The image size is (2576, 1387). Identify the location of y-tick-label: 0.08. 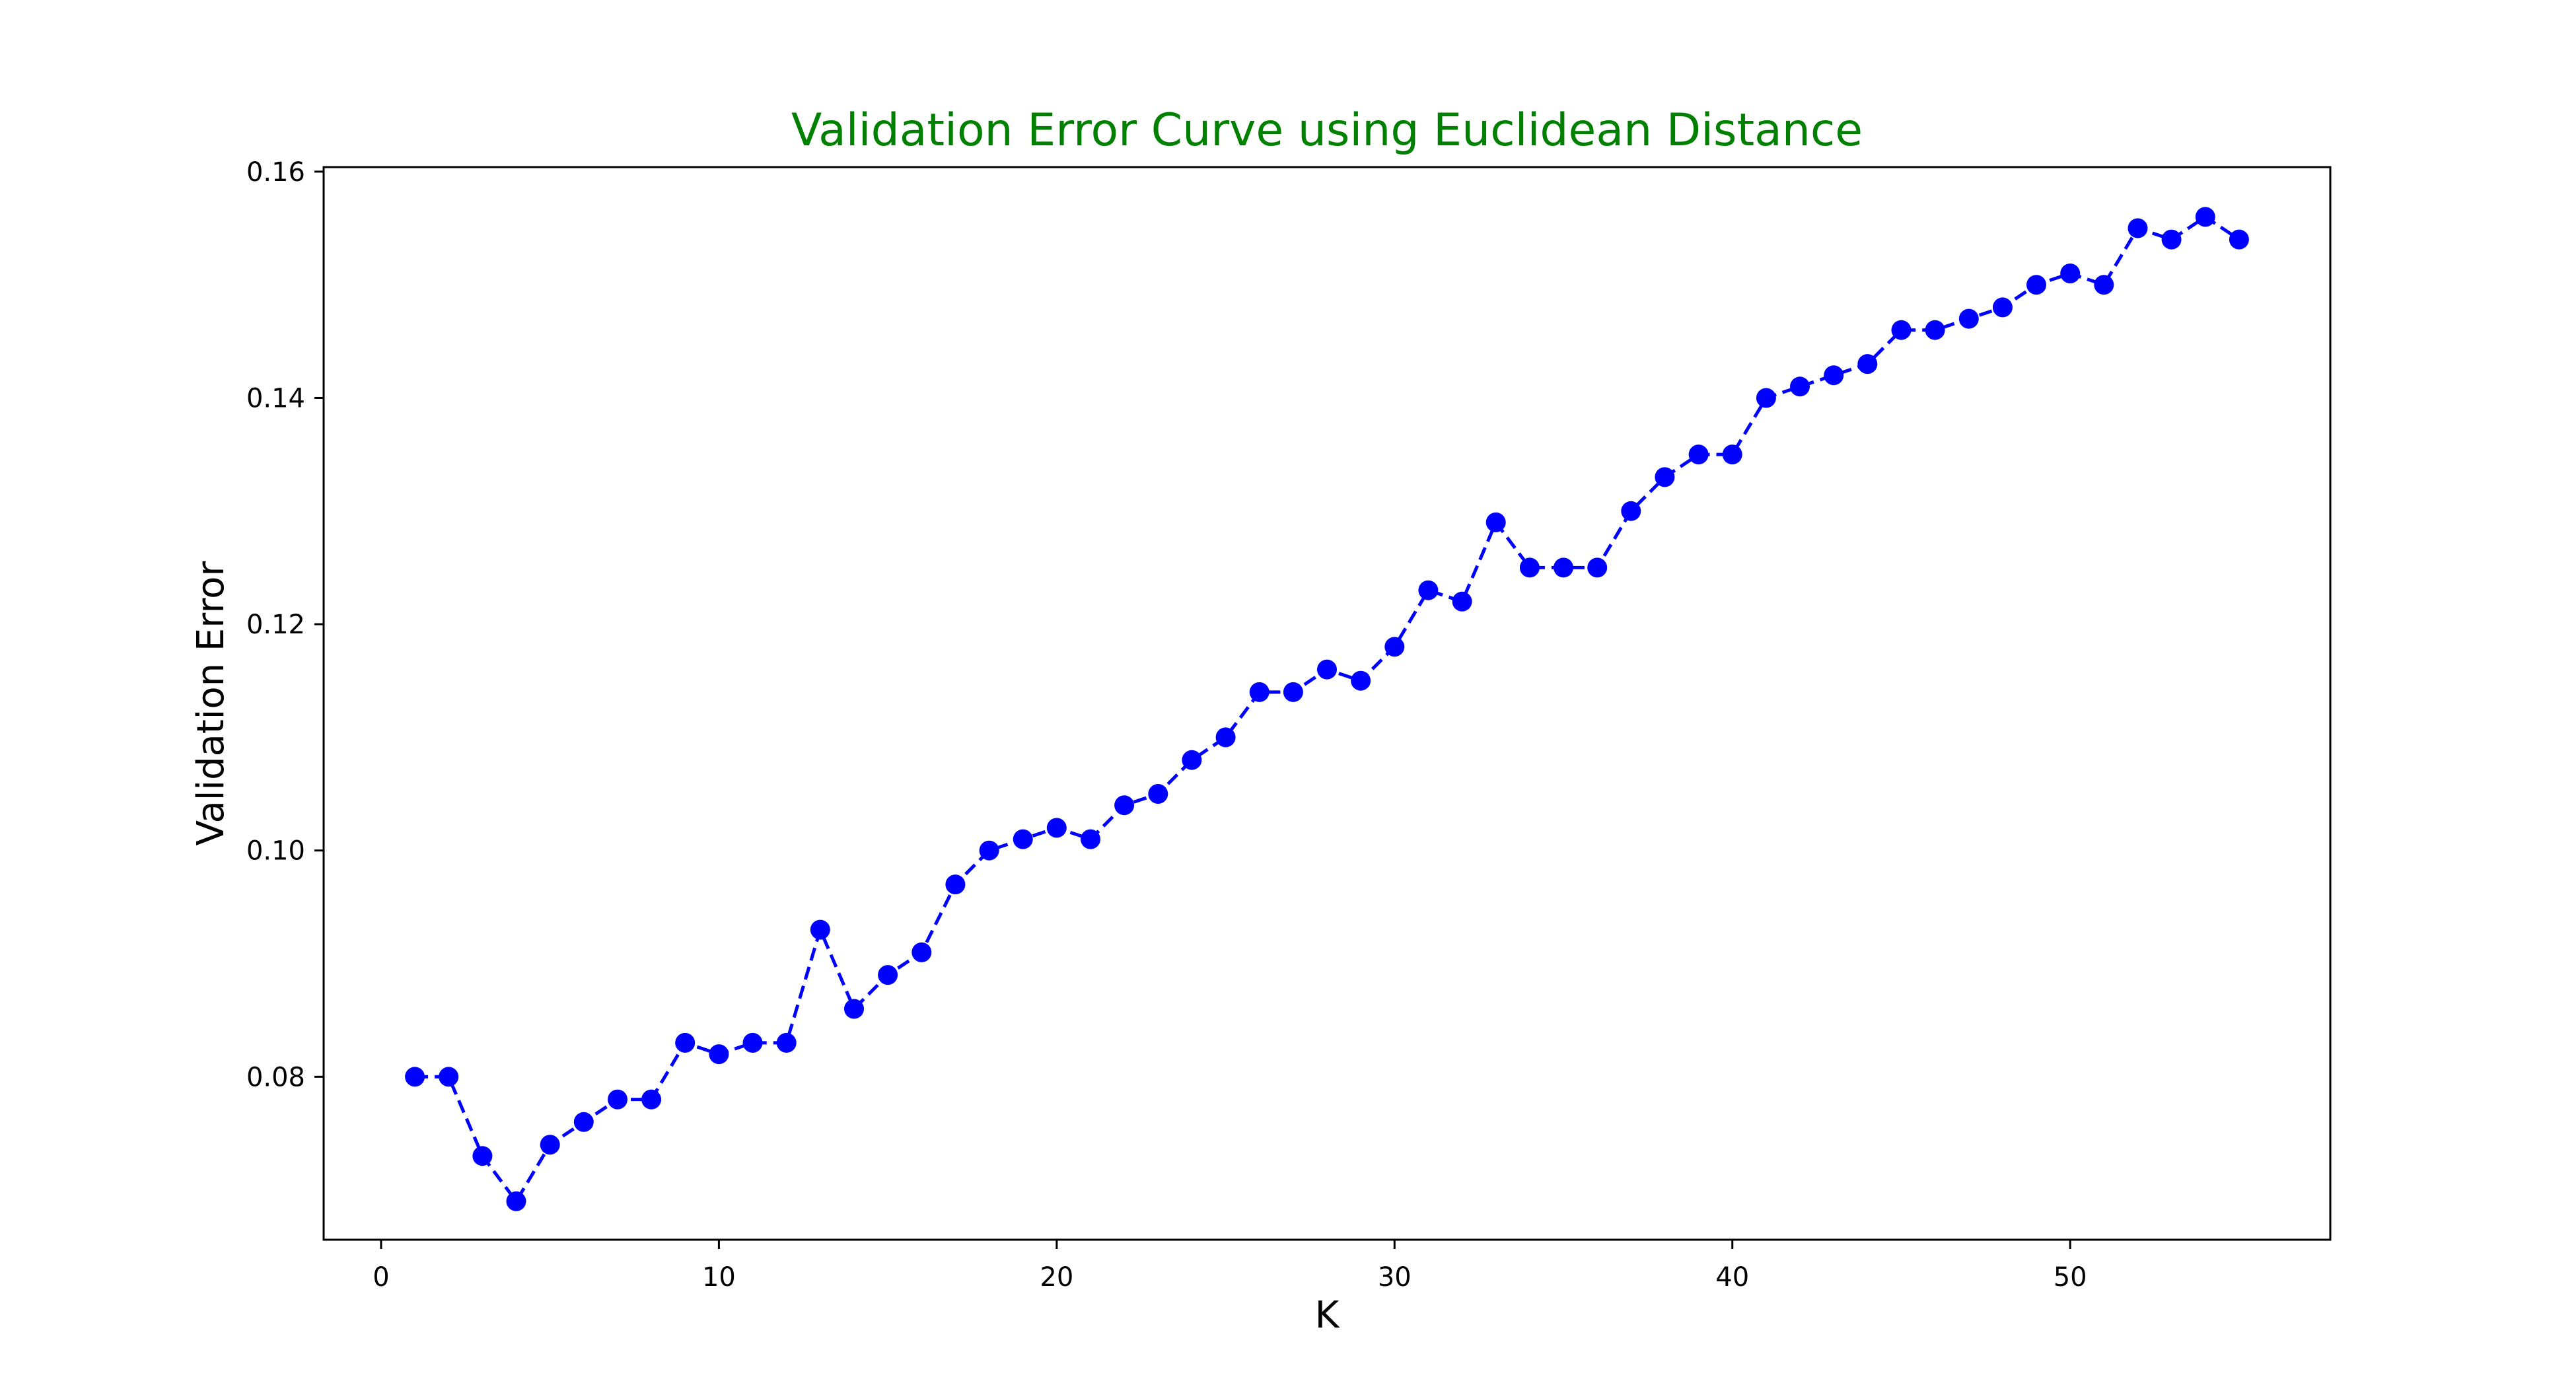
(275, 1077).